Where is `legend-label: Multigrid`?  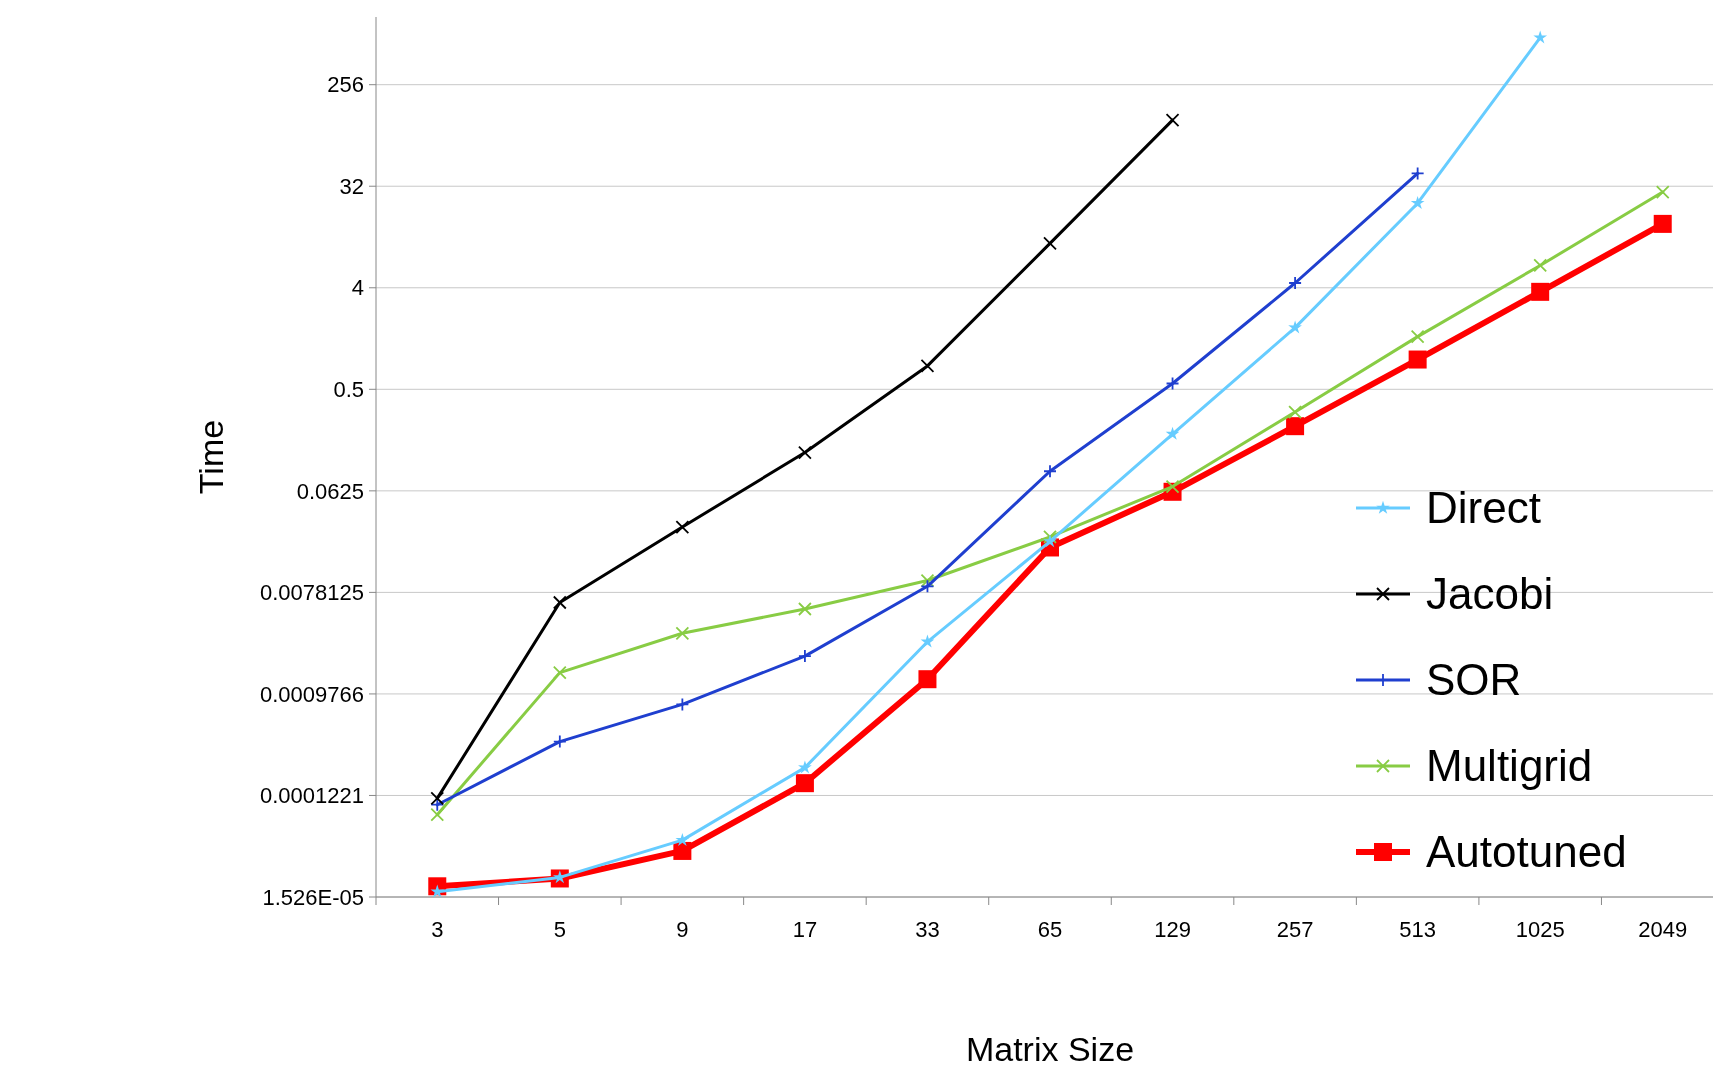
legend-label: Multigrid is located at coordinates (1509, 766).